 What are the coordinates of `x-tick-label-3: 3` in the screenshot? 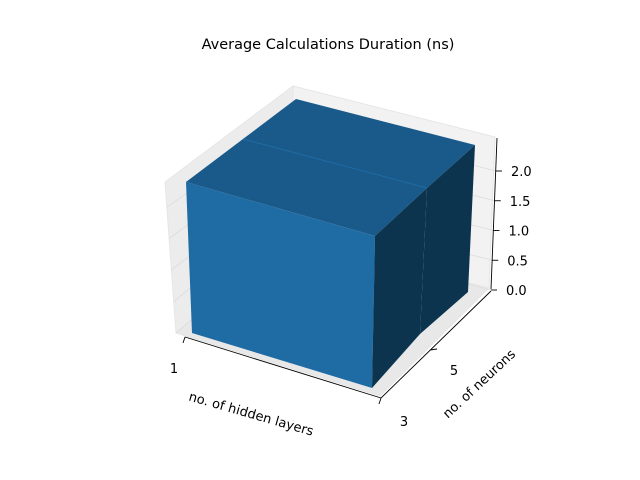 It's located at (404, 422).